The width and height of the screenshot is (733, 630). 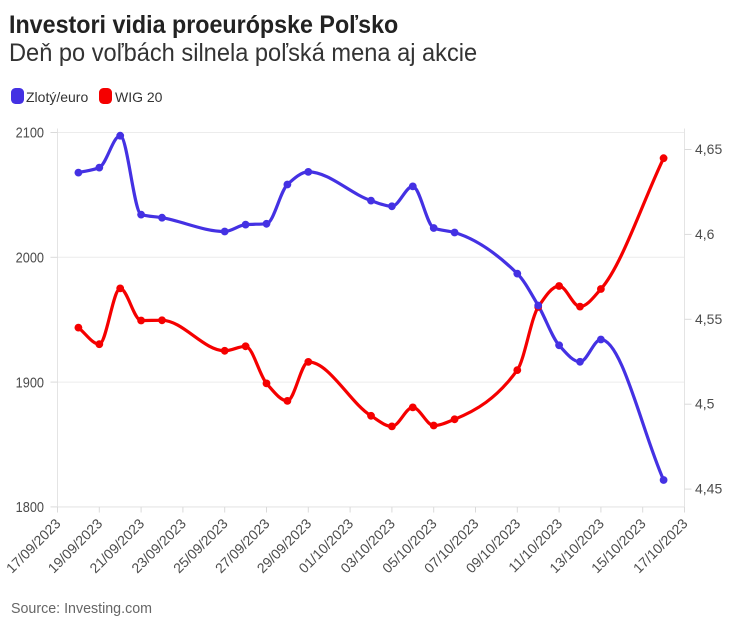 What do you see at coordinates (30, 132) in the screenshot?
I see `svg-text: 2100` at bounding box center [30, 132].